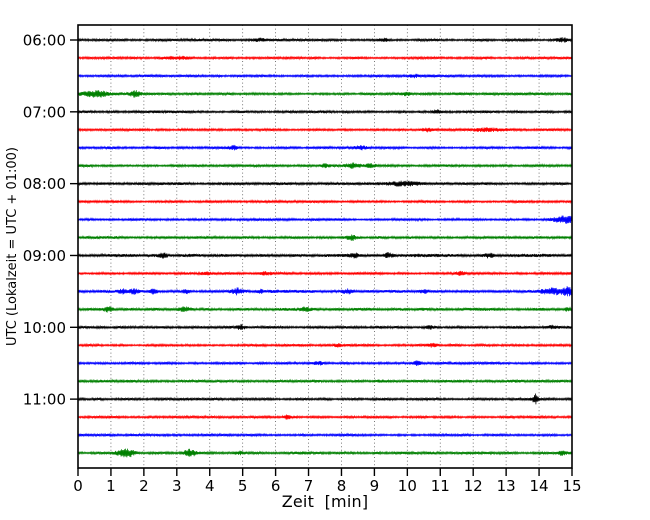 The height and width of the screenshot is (520, 650). I want to click on x-tick-label: 7, so click(309, 486).